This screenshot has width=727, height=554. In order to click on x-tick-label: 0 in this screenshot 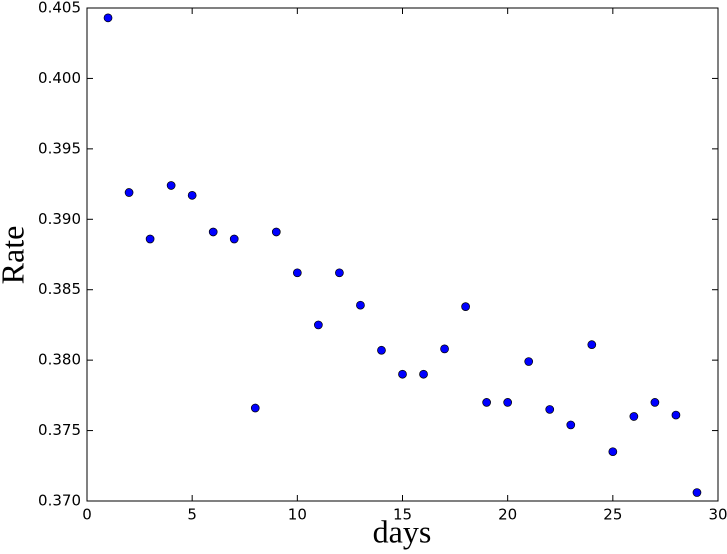, I will do `click(87, 515)`.